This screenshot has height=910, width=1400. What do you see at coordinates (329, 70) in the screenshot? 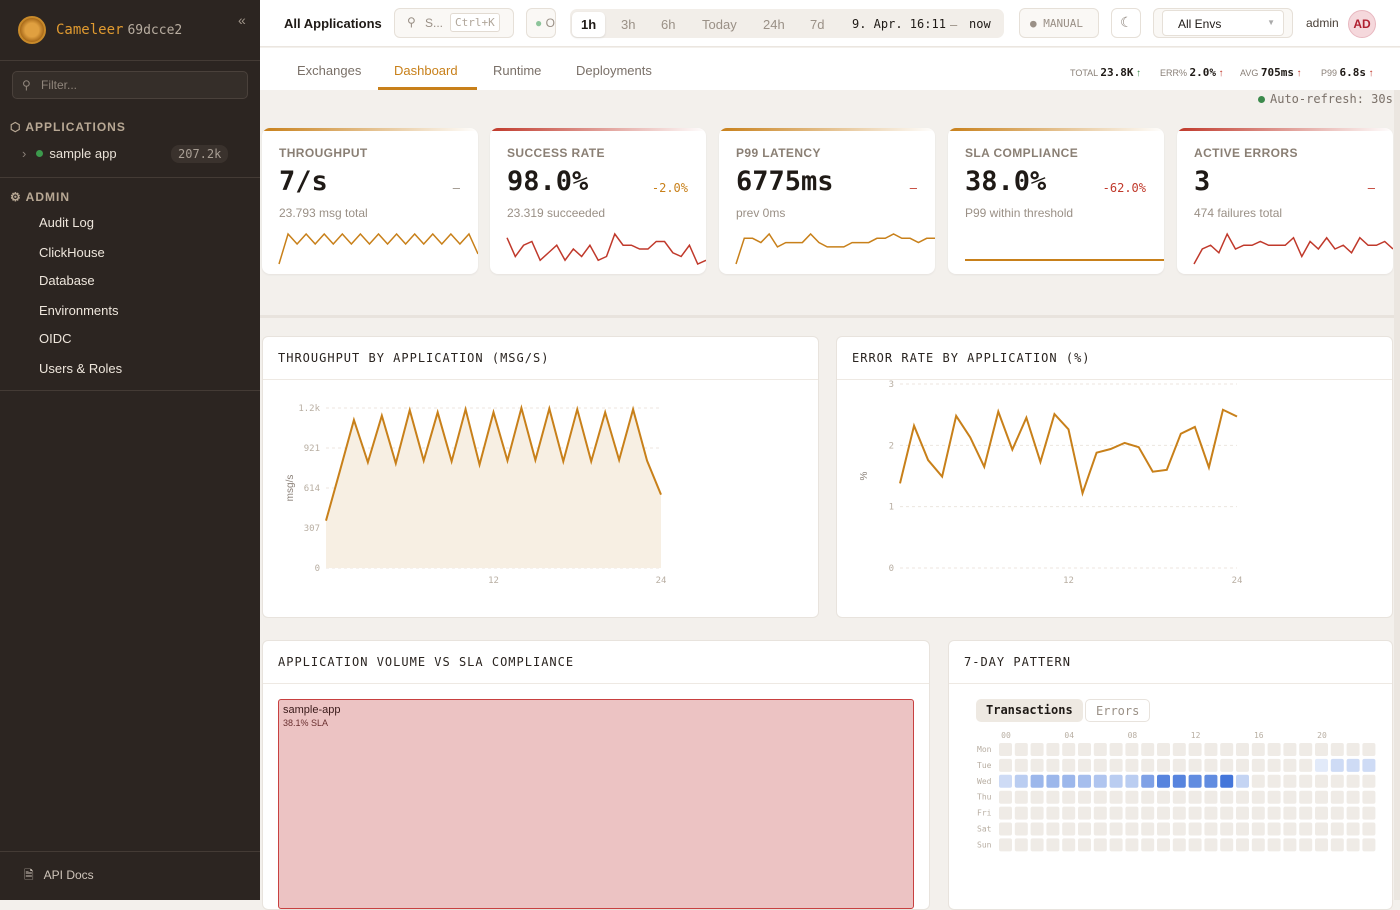
I see `tab-exchanges: Exchanges` at bounding box center [329, 70].